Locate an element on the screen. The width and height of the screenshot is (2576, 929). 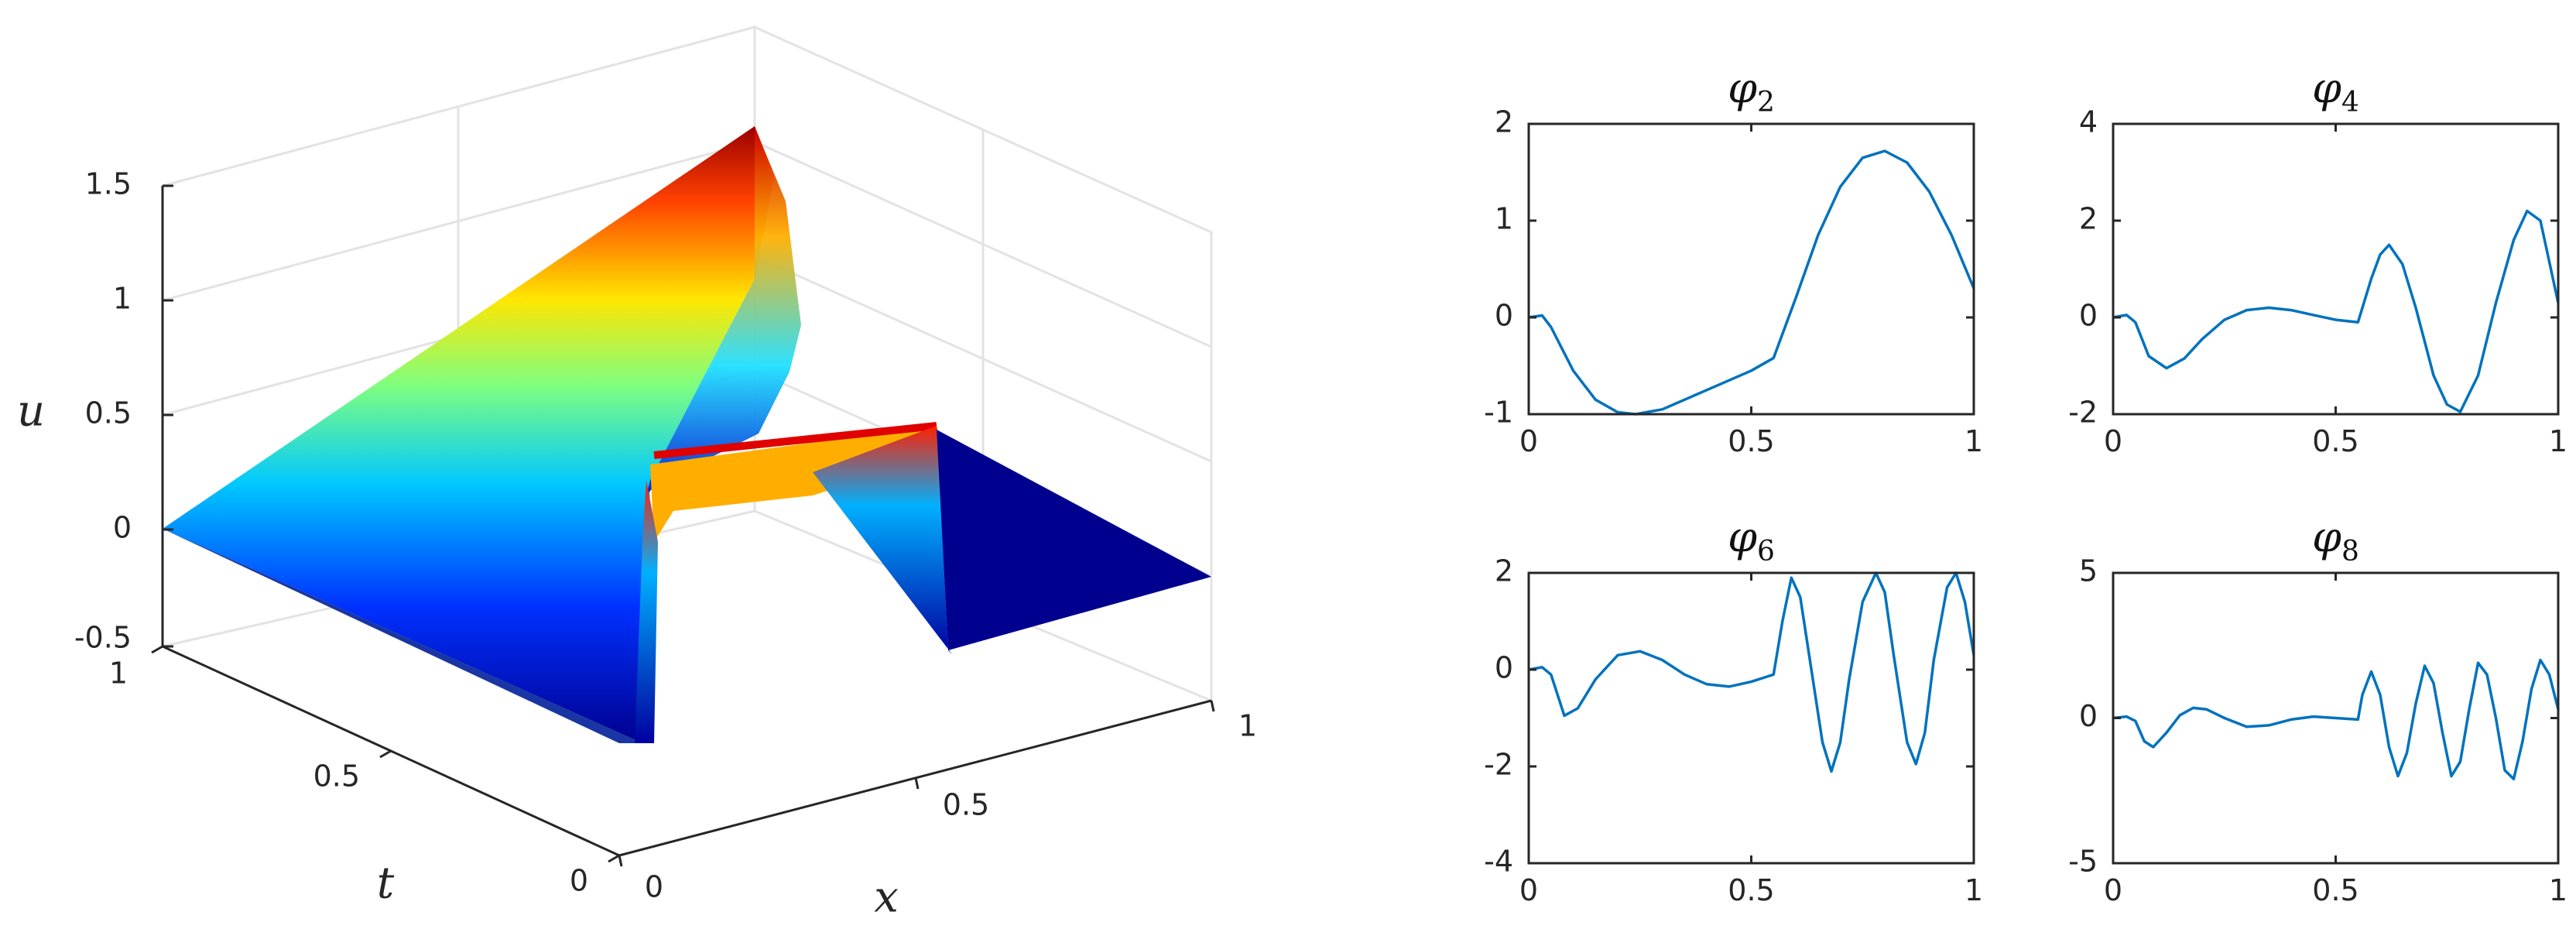
plot-title-subscript: 8 is located at coordinates (2350, 551).